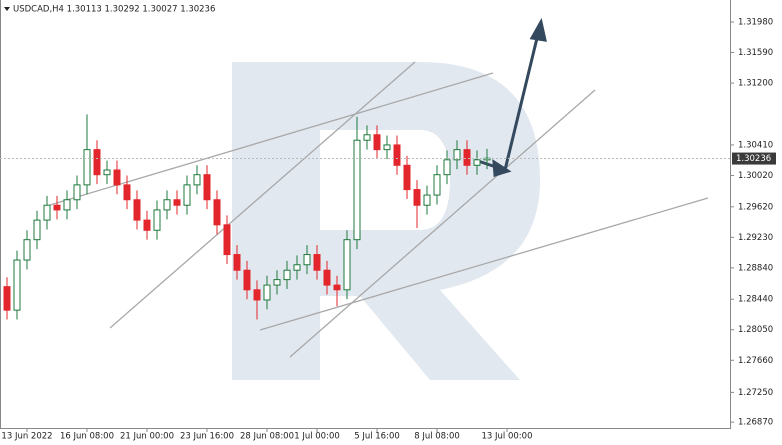  I want to click on y-tick-label: 1.28440, so click(755, 300).